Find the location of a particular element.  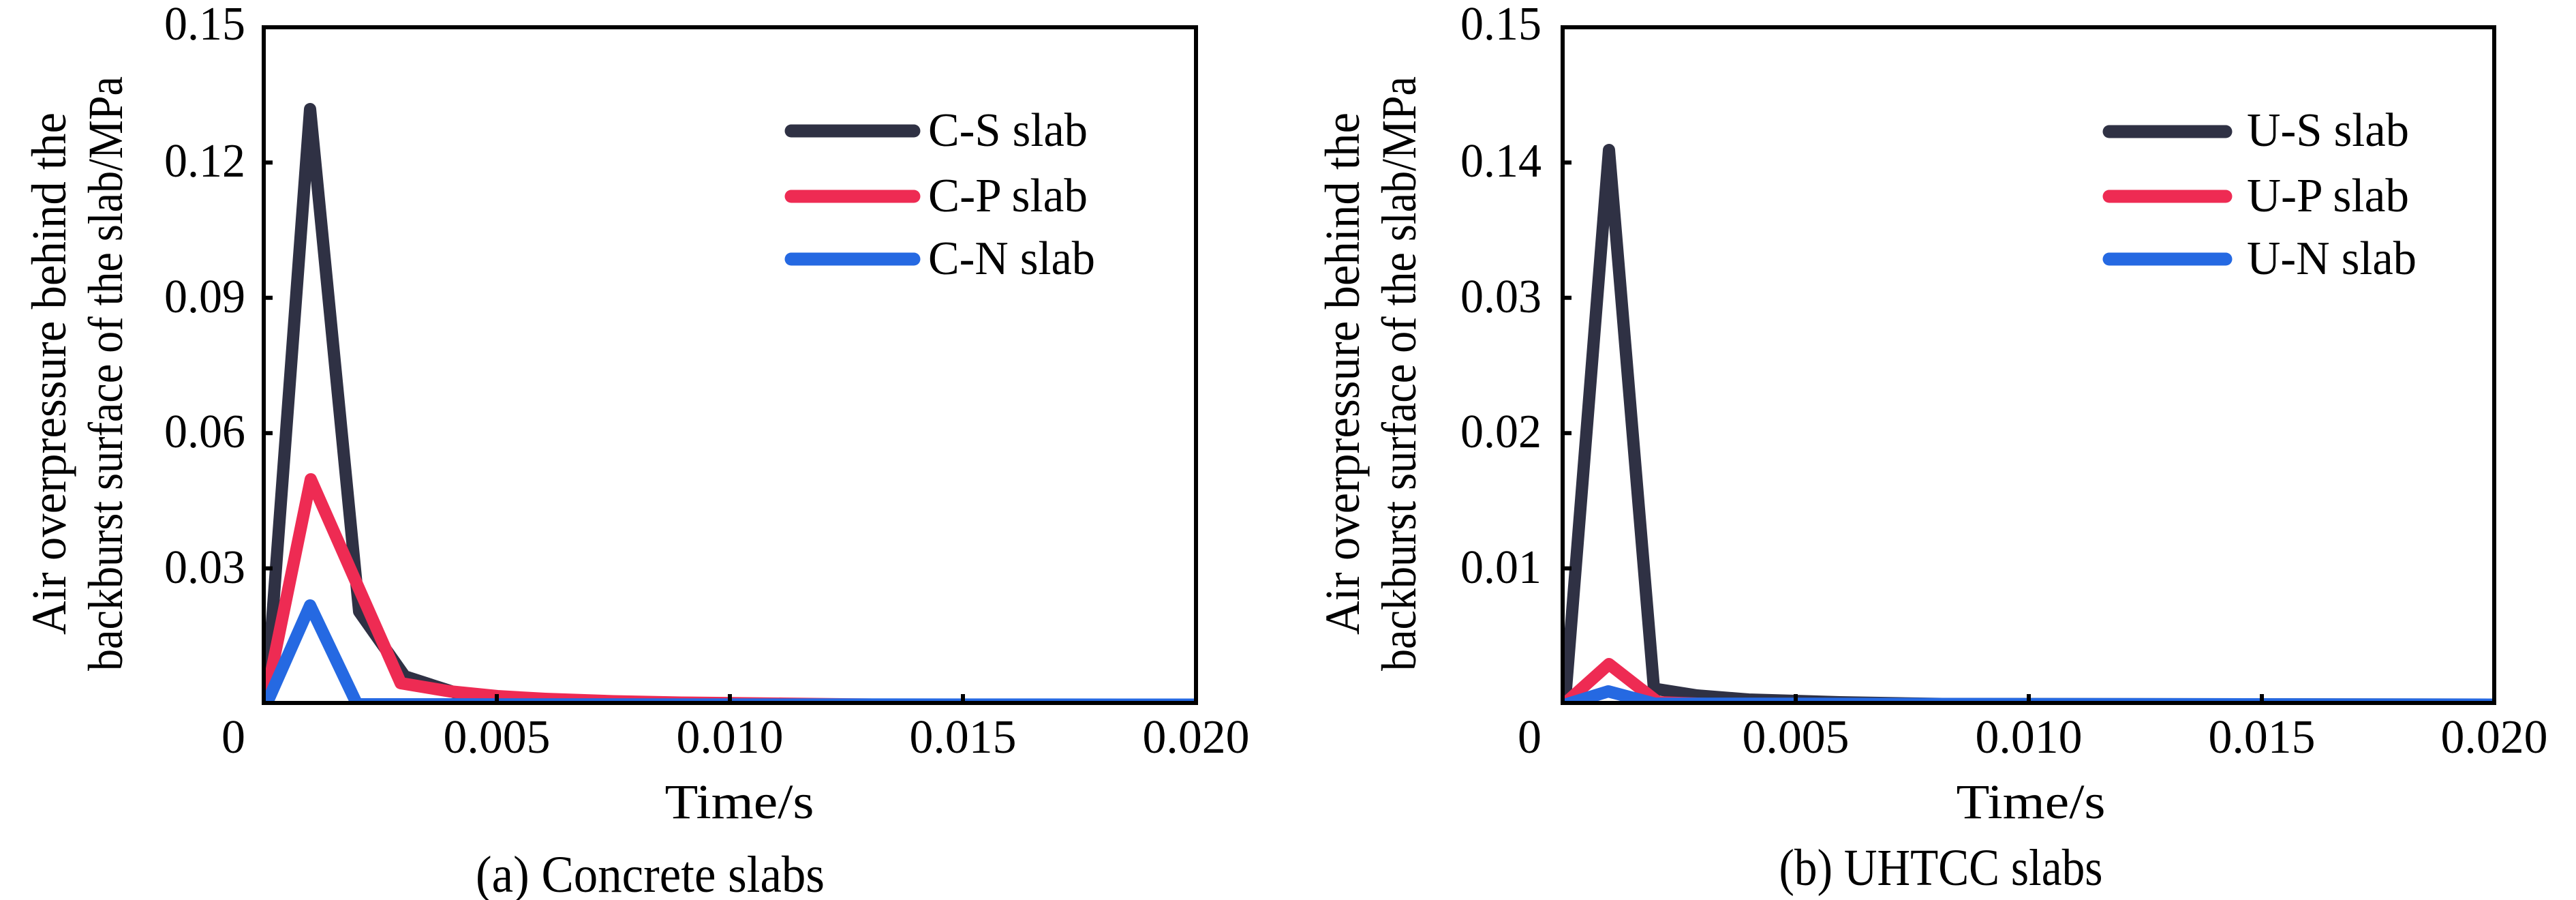

svg-text: (b) UHTCC slabs is located at coordinates (1941, 868).